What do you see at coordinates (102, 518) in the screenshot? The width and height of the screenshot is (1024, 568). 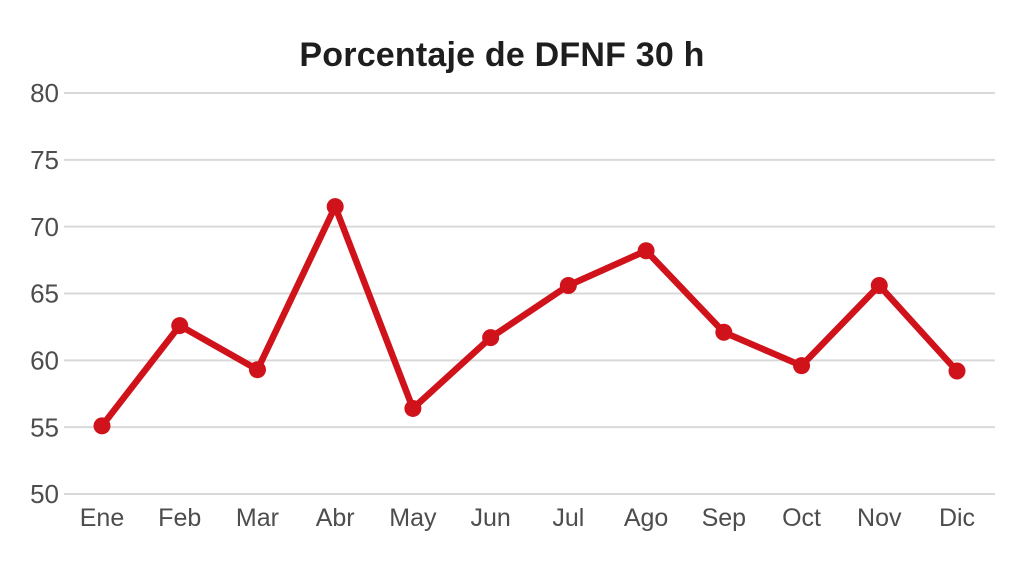 I see `x-axis-tick-label: Ene` at bounding box center [102, 518].